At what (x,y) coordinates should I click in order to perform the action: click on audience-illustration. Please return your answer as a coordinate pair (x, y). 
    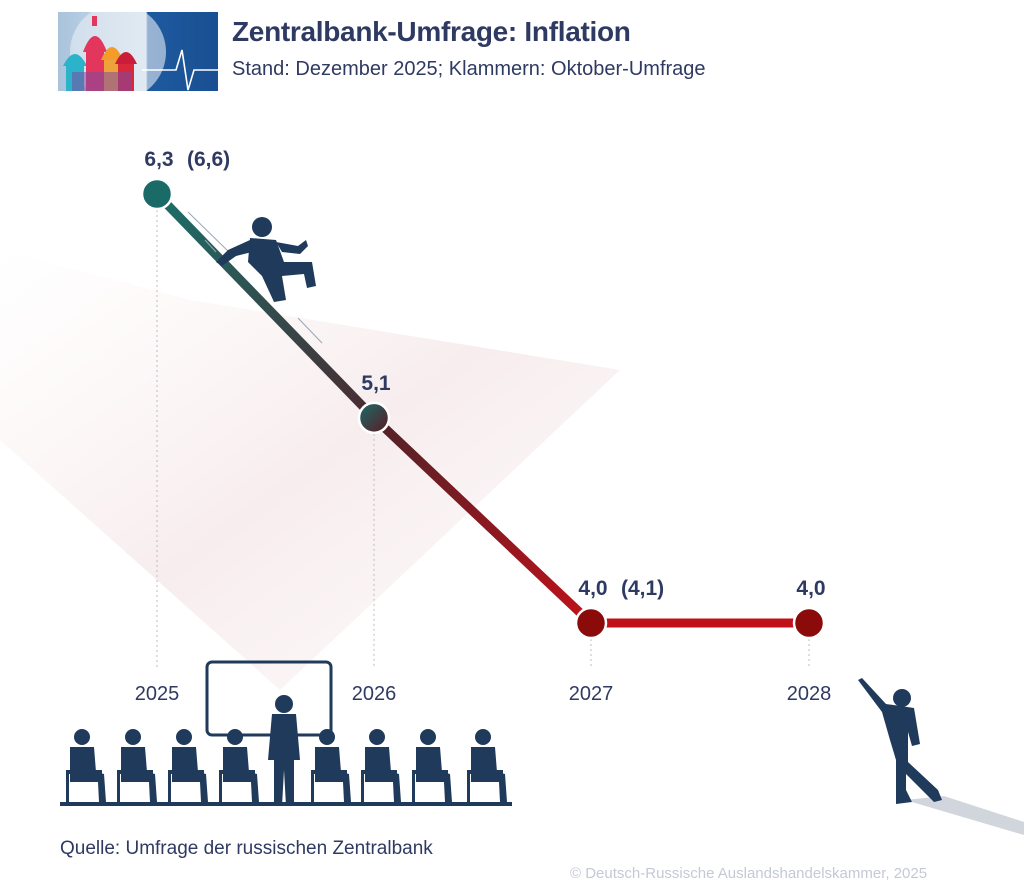
    Looking at the image, I should click on (286, 733).